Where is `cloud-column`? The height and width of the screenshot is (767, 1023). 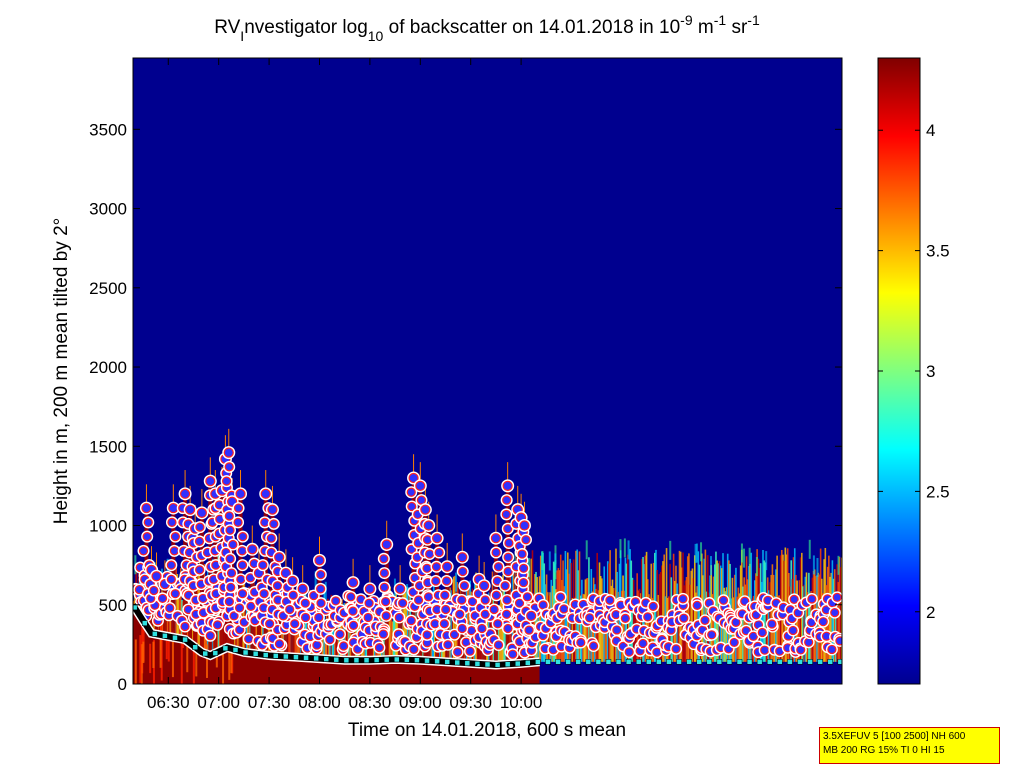
cloud-column is located at coordinates (173, 573).